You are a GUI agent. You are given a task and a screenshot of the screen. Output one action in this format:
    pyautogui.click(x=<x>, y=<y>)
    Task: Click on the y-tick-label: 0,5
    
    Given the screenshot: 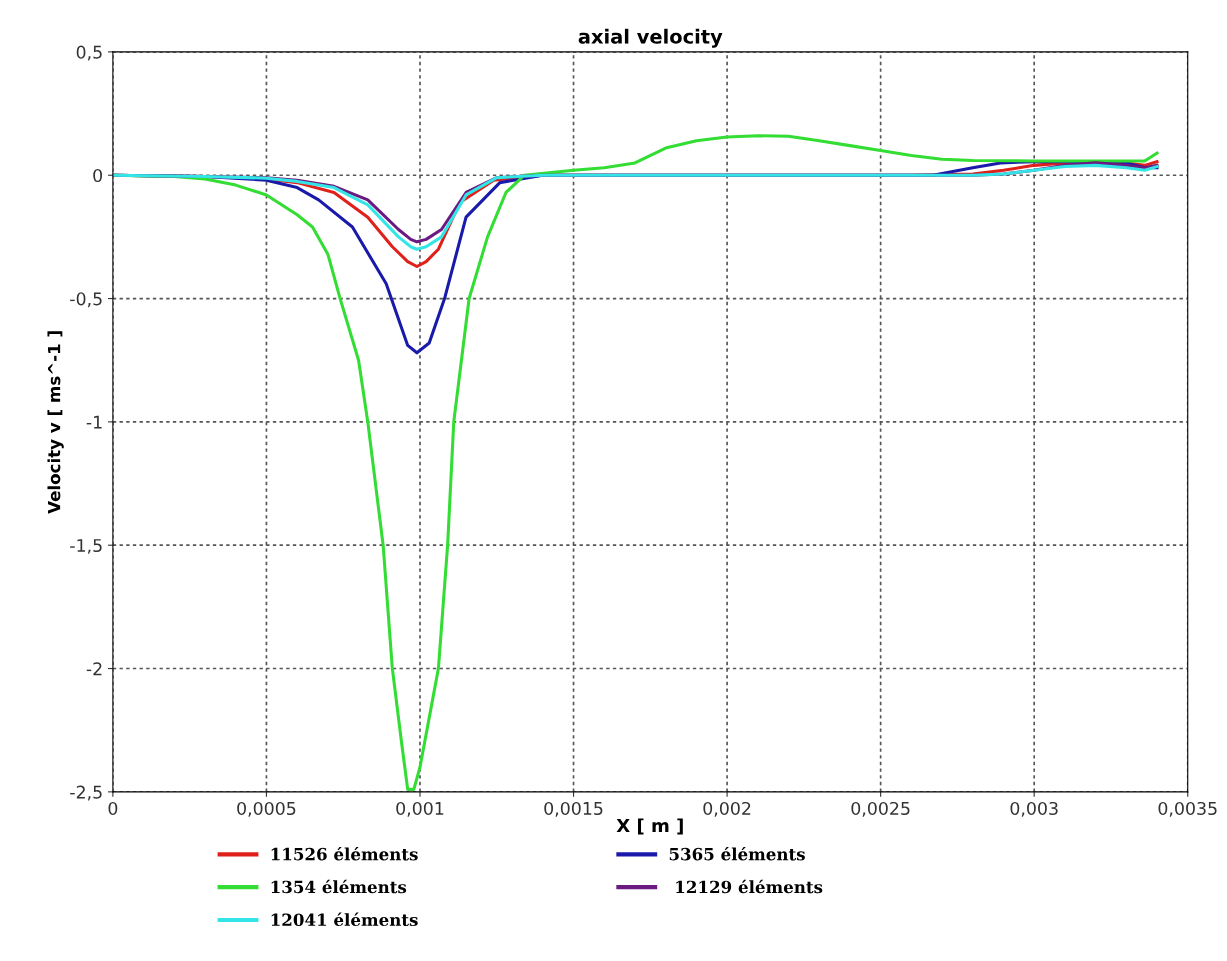 What is the action you would take?
    pyautogui.click(x=89, y=53)
    